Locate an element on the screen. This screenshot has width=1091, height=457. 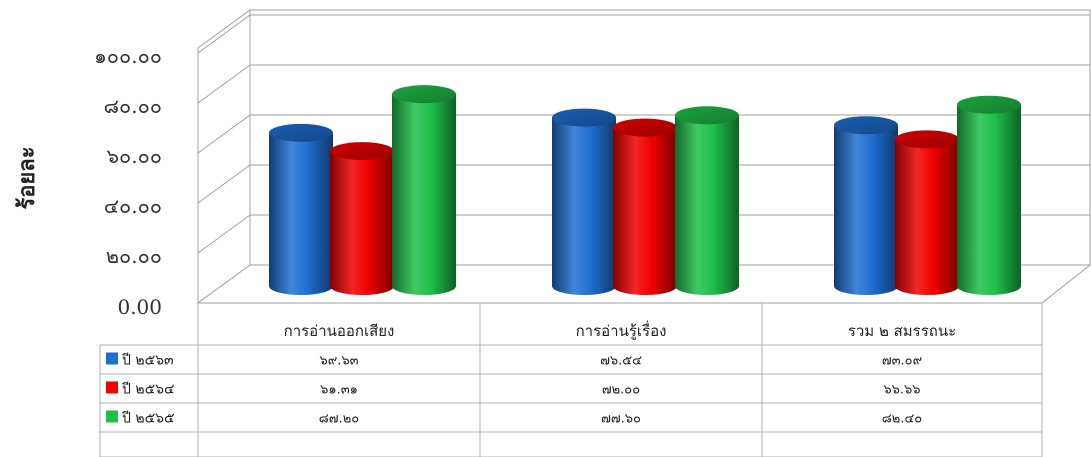
legend-label: ปี ๒๕๖๔ is located at coordinates (148, 390).